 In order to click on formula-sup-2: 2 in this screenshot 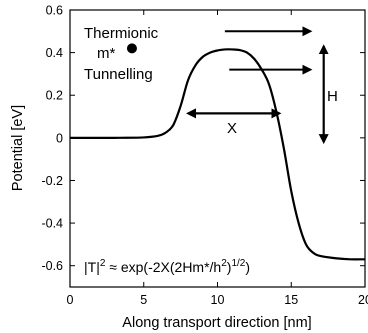, I will do `click(224, 263)`.